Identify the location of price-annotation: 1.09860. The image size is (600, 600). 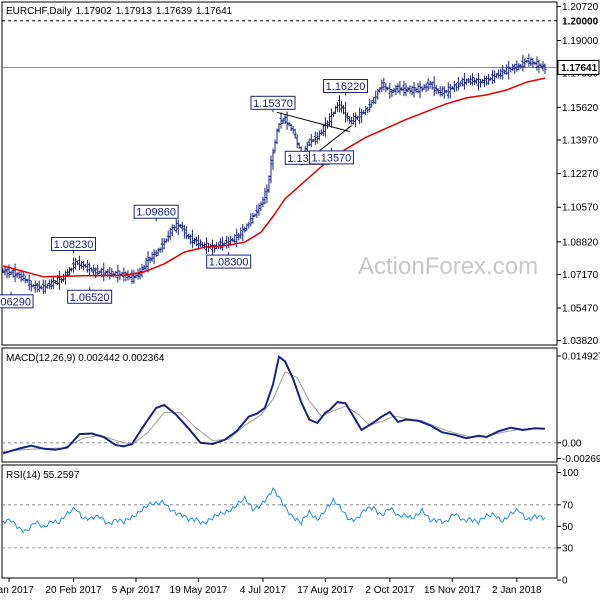
(156, 213).